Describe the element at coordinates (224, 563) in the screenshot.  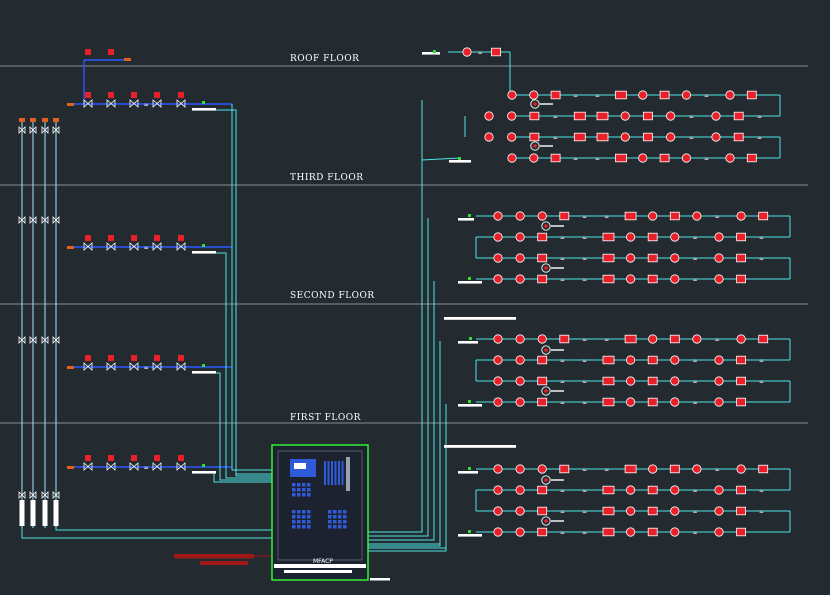
I see `power-feed-bar` at that location.